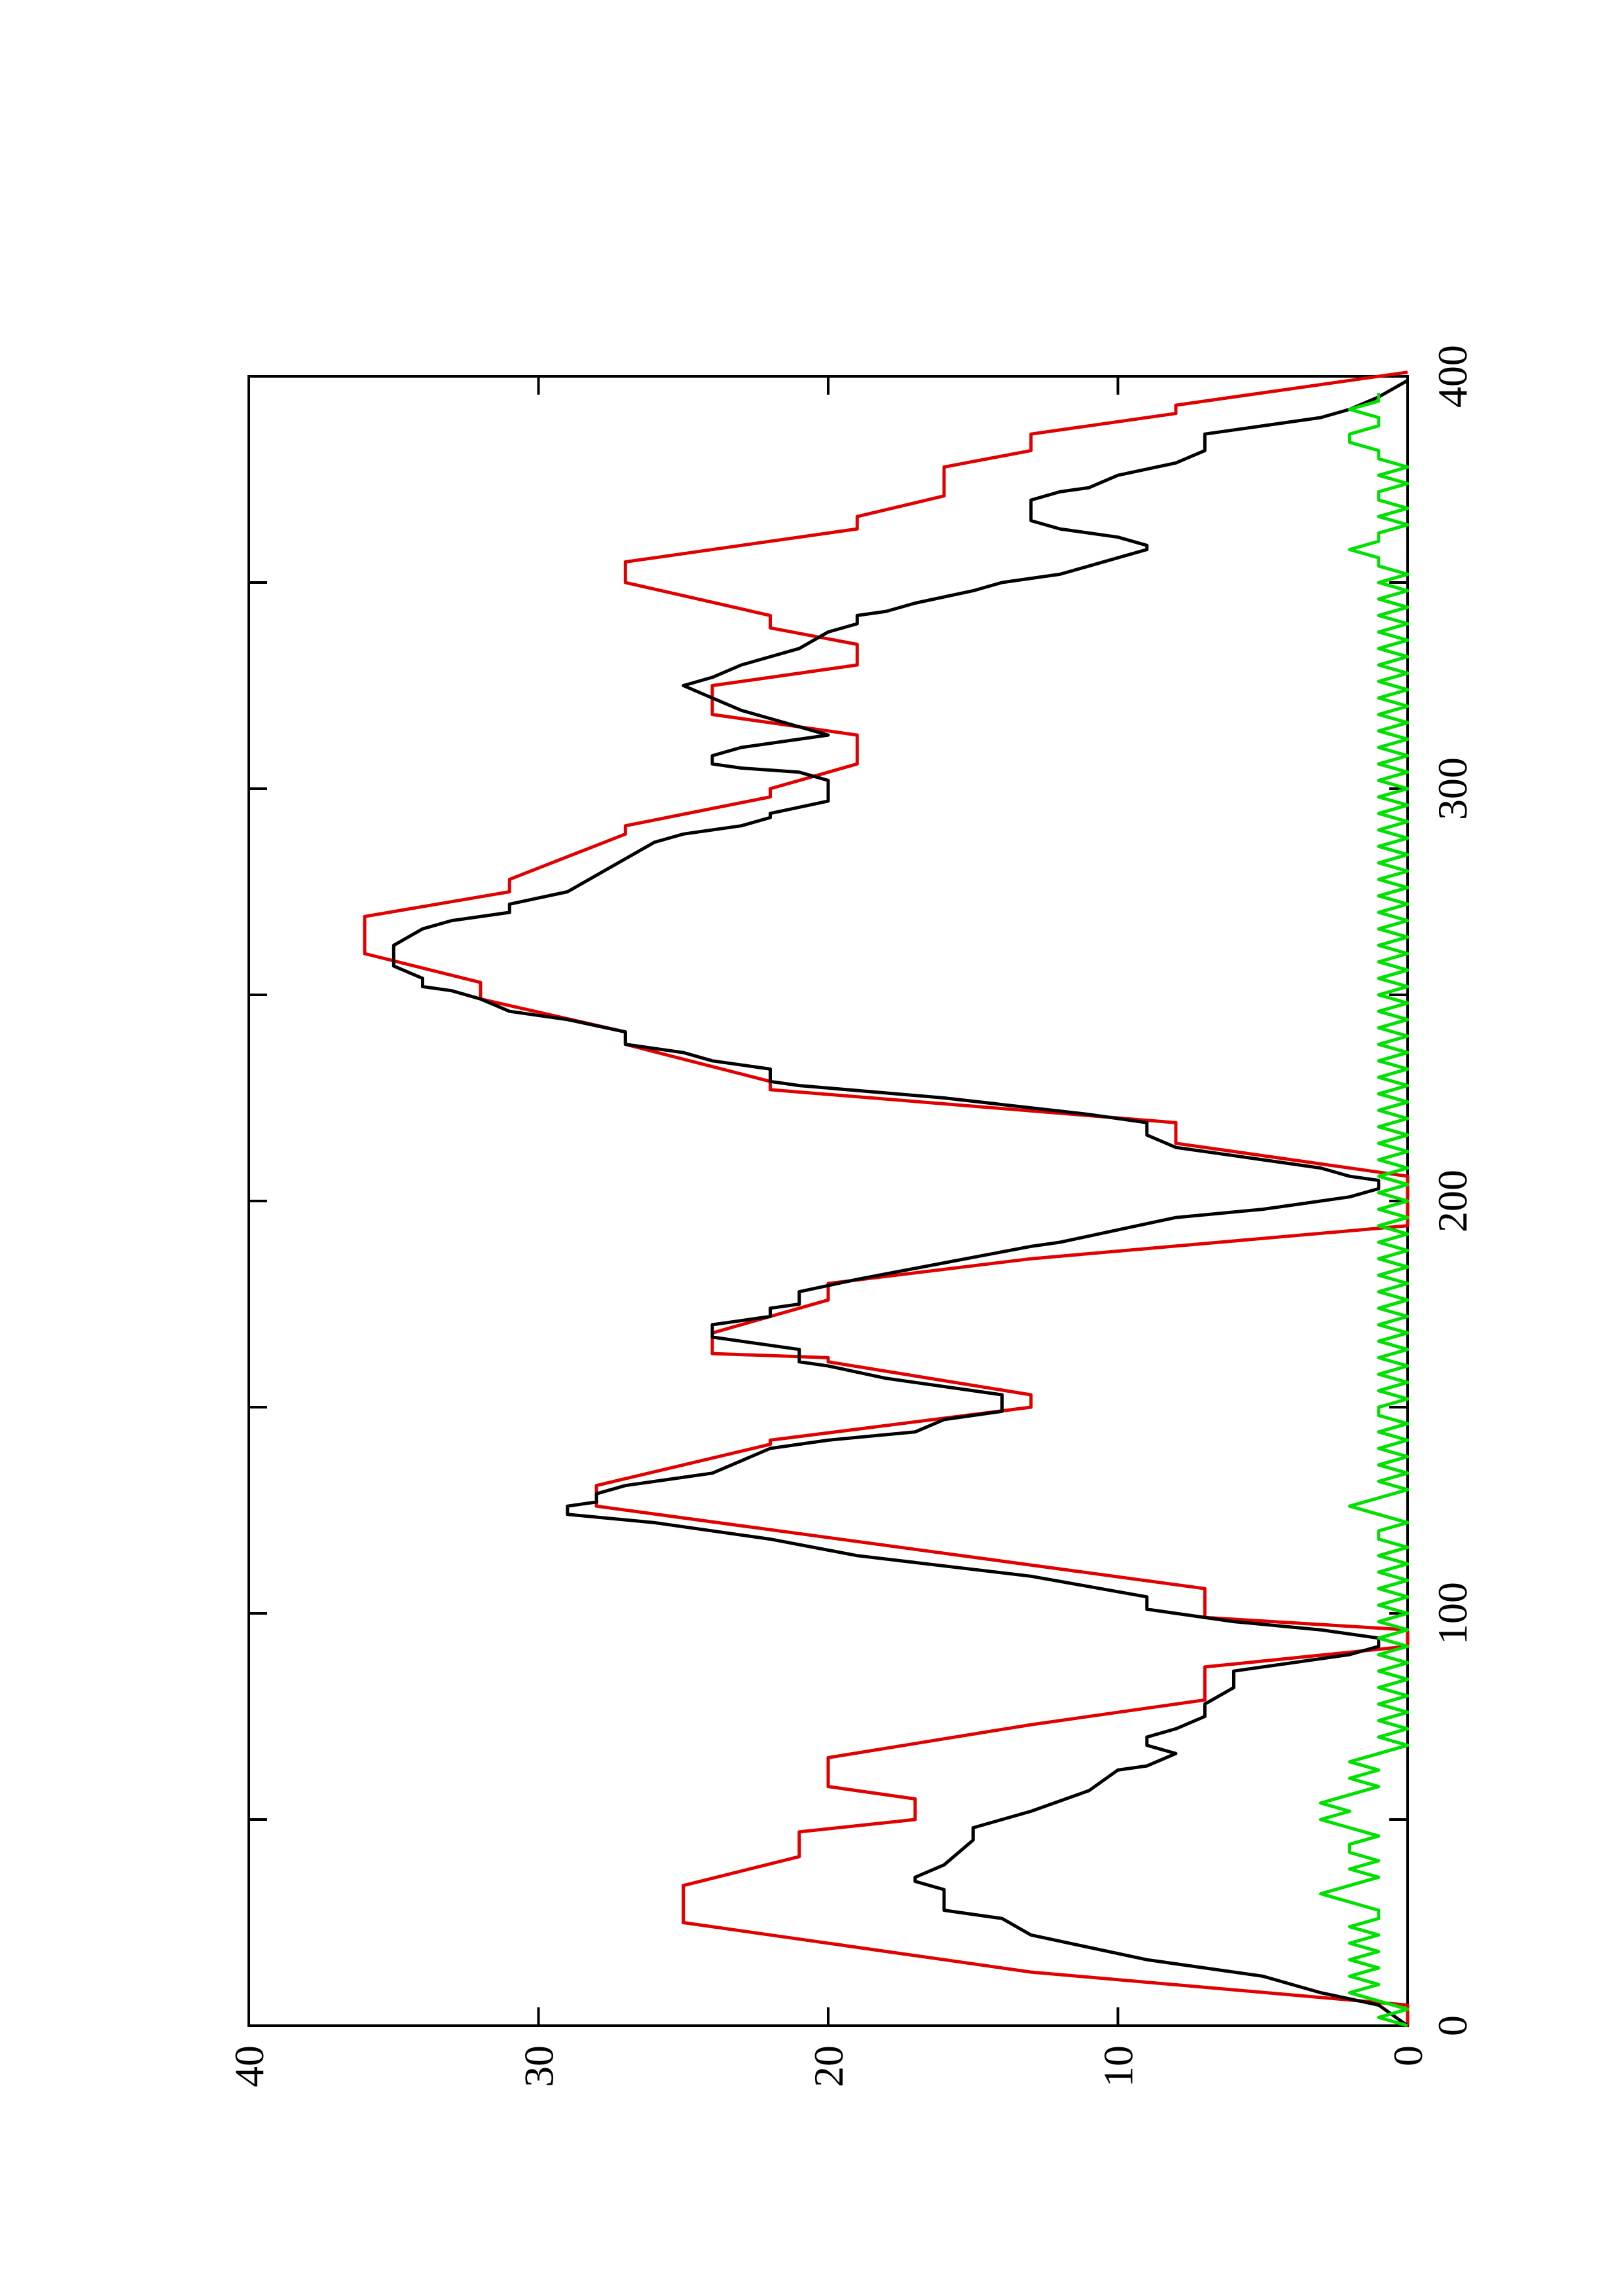  I want to click on x-tick-label: 400, so click(1452, 376).